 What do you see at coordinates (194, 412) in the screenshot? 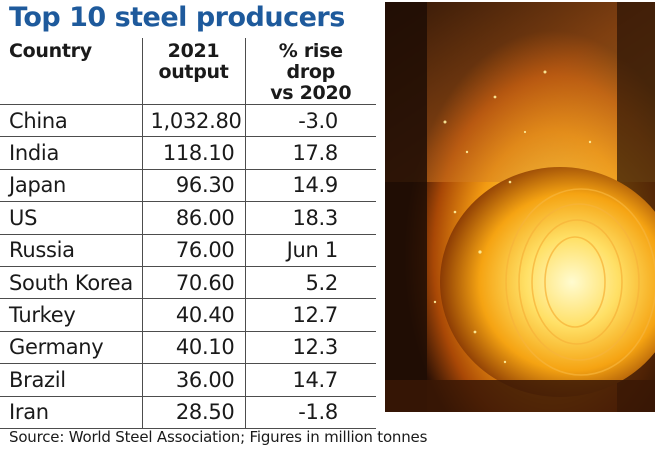
I see `output-cell: 28.50` at bounding box center [194, 412].